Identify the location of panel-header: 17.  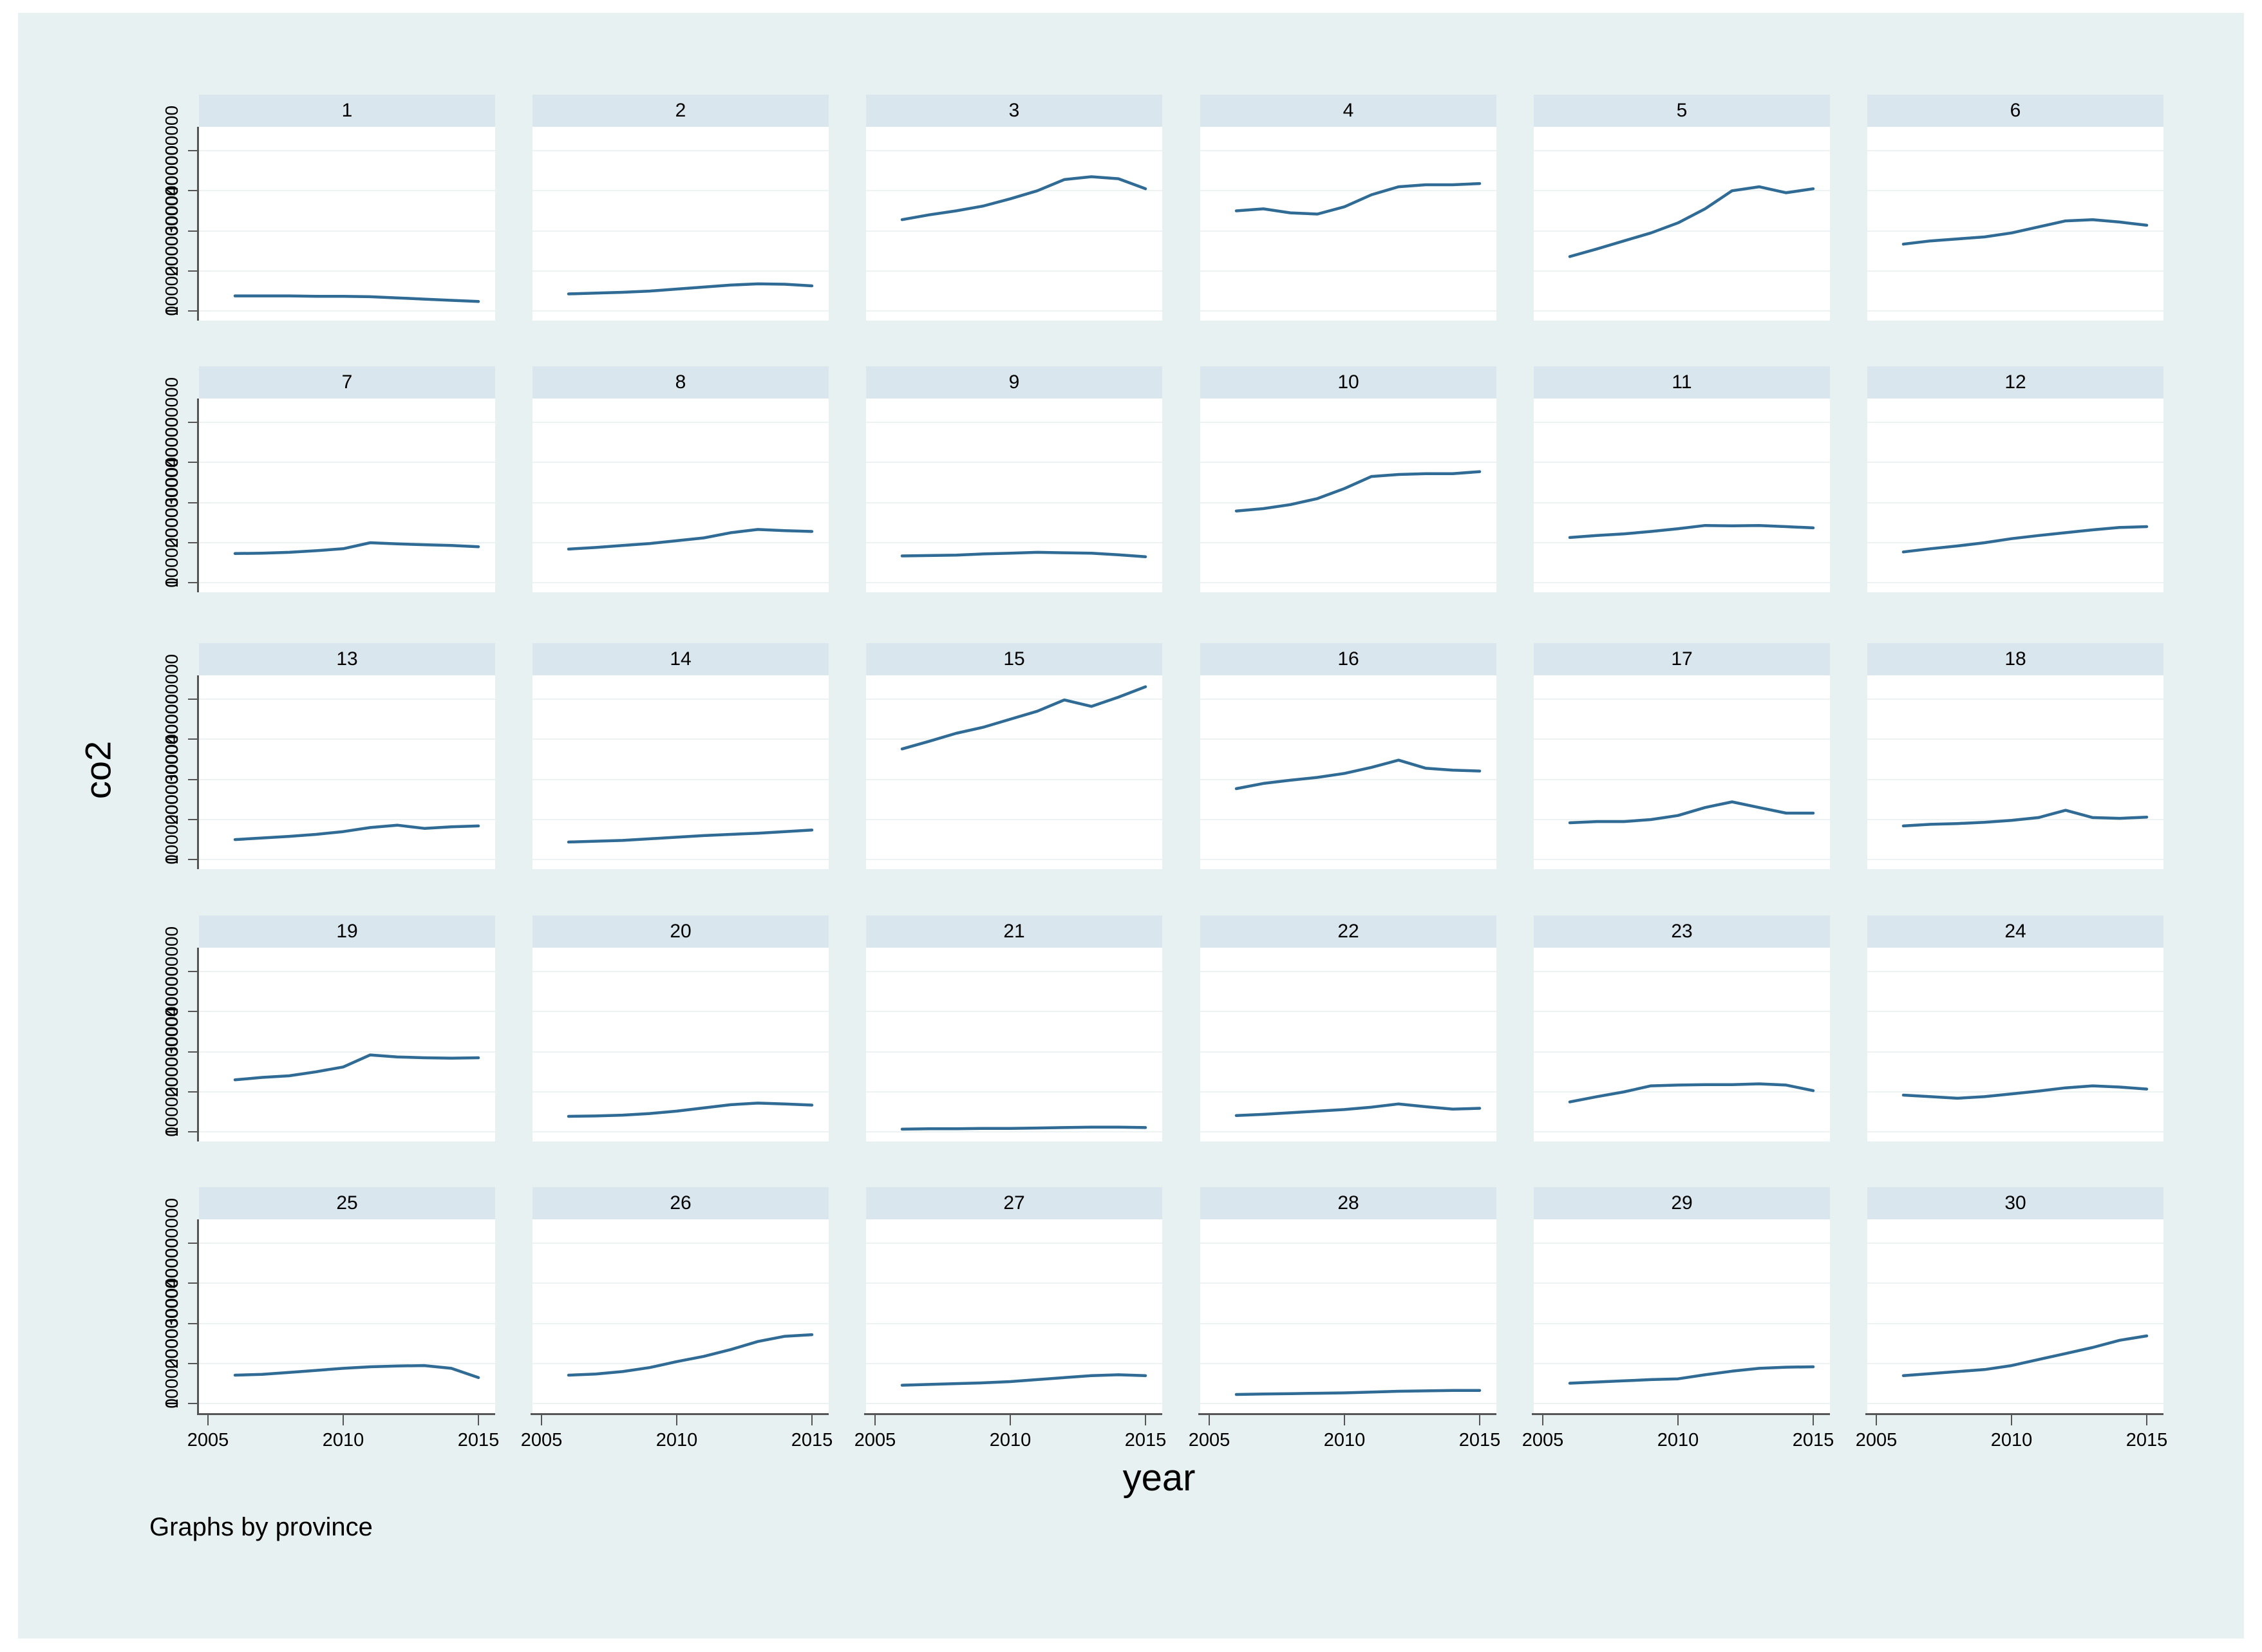
(1682, 659).